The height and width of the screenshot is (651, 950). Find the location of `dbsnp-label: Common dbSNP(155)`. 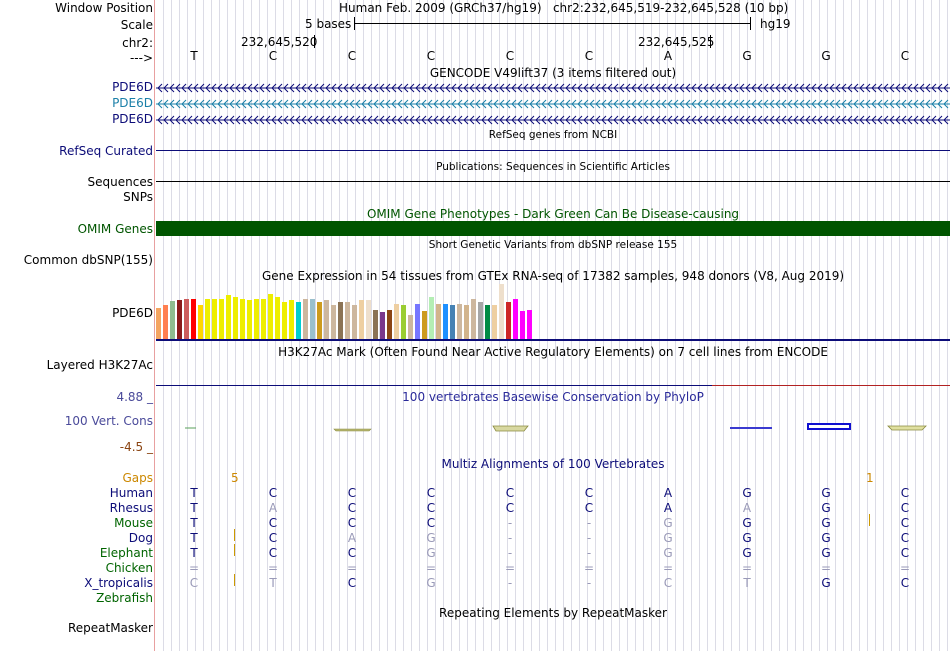

dbsnp-label: Common dbSNP(155) is located at coordinates (88, 260).